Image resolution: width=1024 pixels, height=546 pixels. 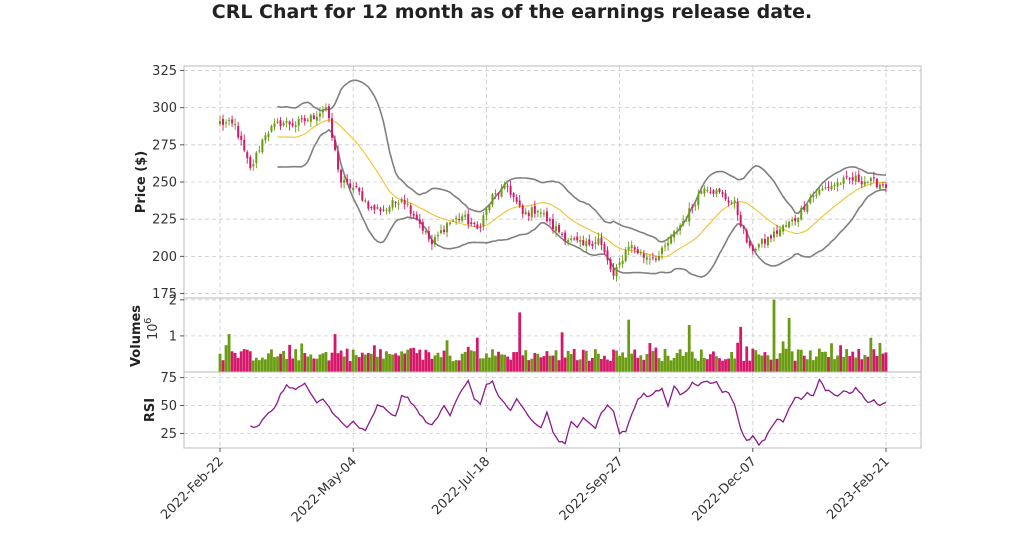 What do you see at coordinates (173, 336) in the screenshot?
I see `volume-y-tick-label: 1` at bounding box center [173, 336].